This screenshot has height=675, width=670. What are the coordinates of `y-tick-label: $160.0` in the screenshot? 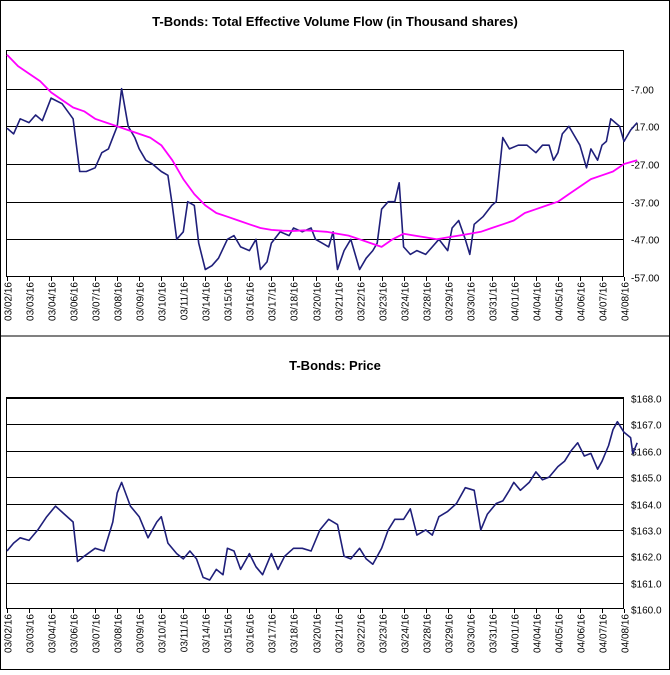 It's located at (646, 611).